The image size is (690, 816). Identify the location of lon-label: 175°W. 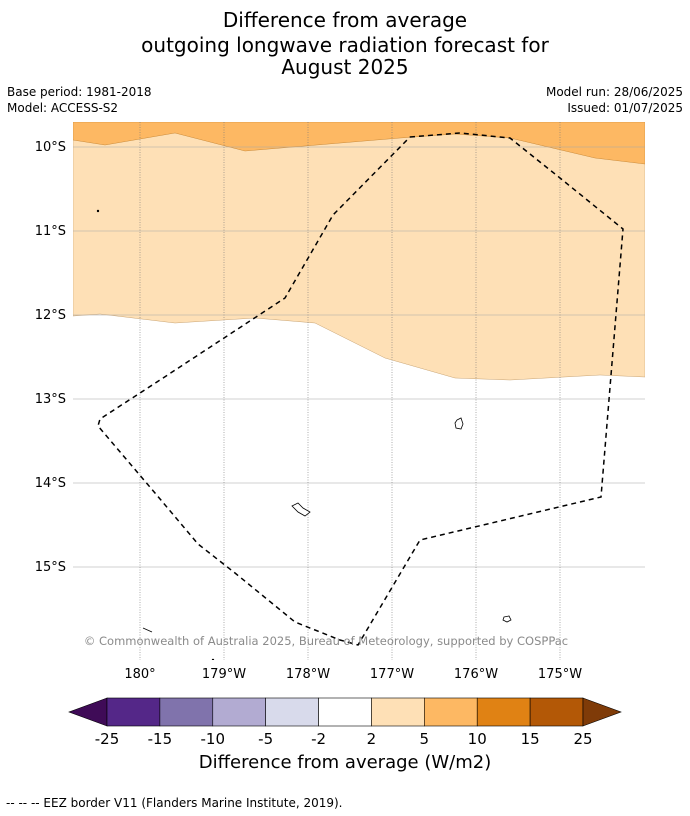
(560, 674).